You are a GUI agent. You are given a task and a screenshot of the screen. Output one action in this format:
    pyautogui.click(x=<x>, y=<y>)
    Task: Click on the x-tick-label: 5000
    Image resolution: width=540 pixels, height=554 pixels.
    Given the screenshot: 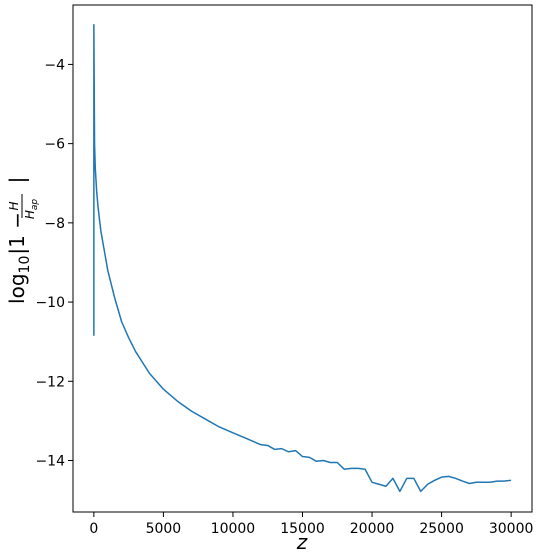 What is the action you would take?
    pyautogui.click(x=164, y=529)
    